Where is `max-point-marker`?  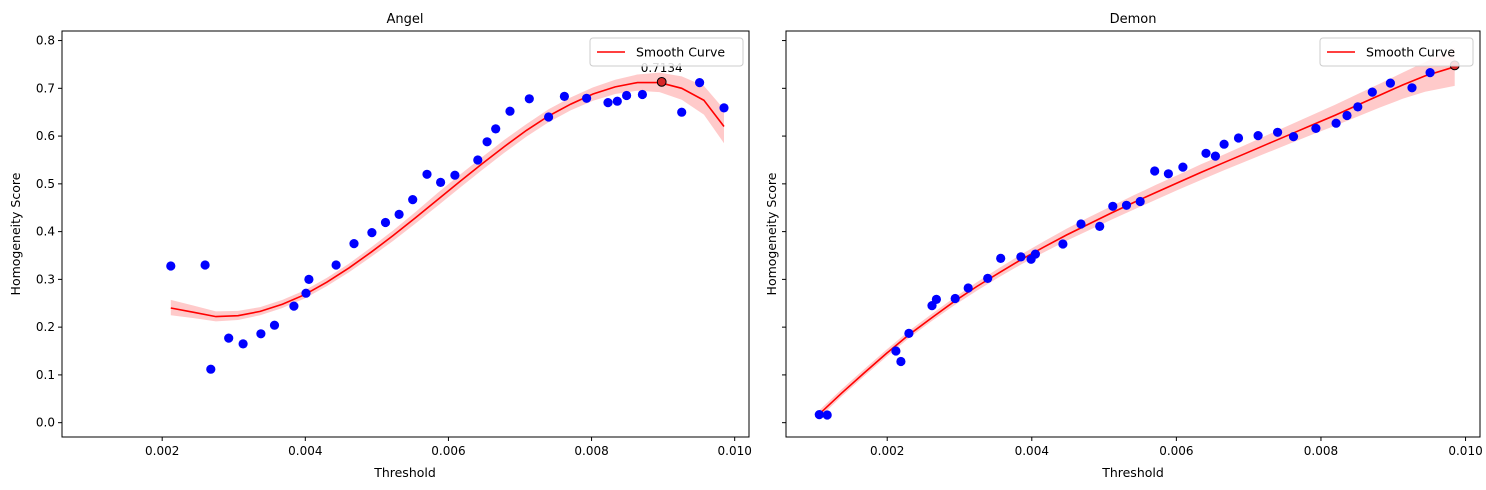 max-point-marker is located at coordinates (661, 82).